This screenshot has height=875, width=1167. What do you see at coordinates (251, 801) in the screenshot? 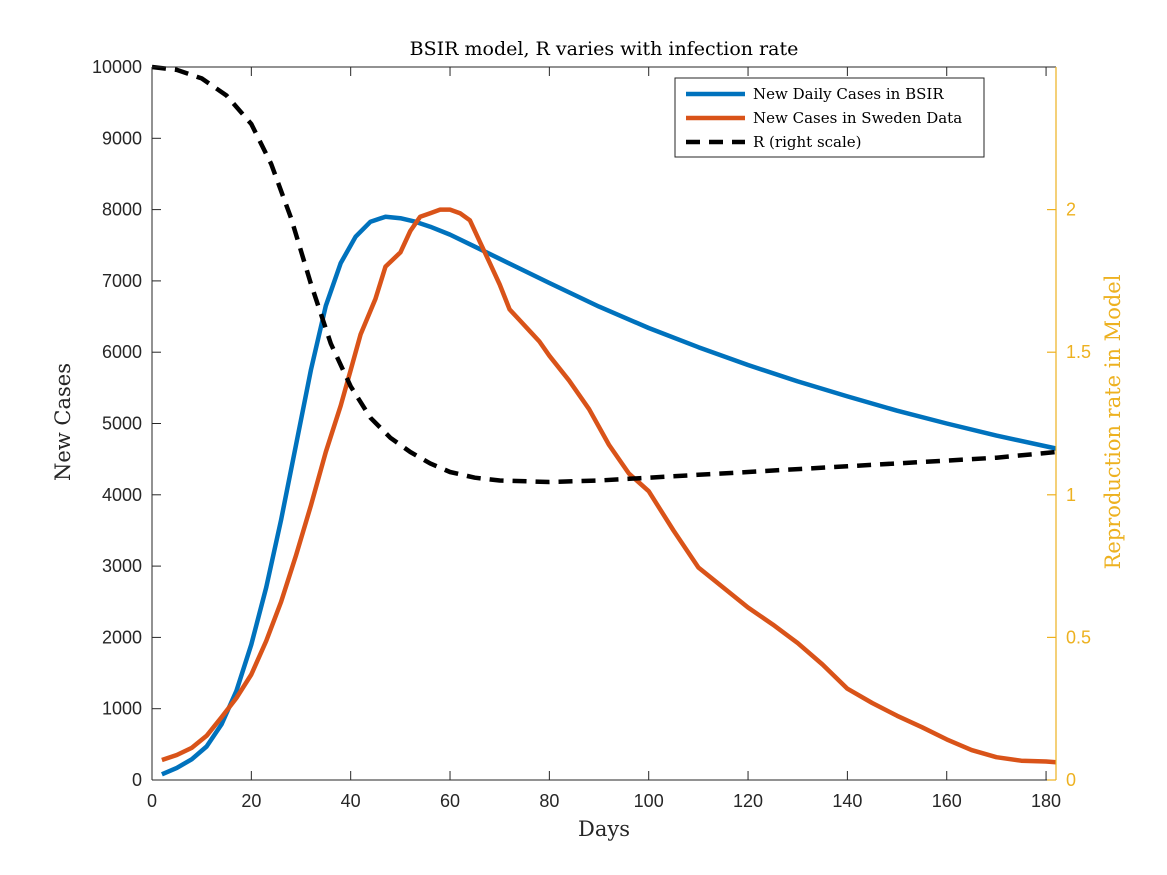
I see `x-tick-label: 20` at bounding box center [251, 801].